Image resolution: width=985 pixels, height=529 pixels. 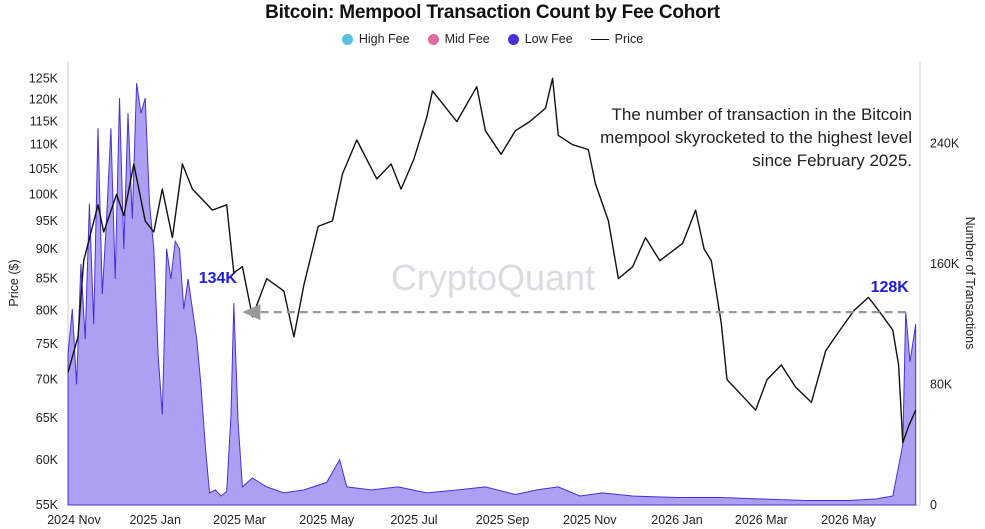 I want to click on y-left-tick-label: 65K, so click(x=47, y=418).